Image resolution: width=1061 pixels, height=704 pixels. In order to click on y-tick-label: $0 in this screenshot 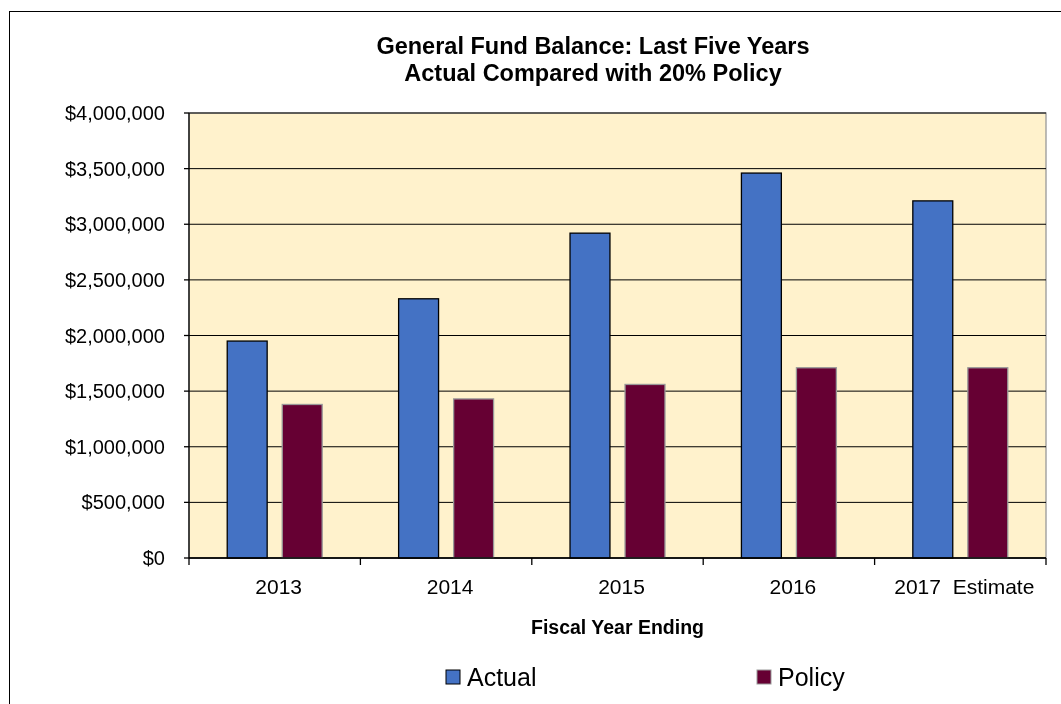, I will do `click(153, 558)`.